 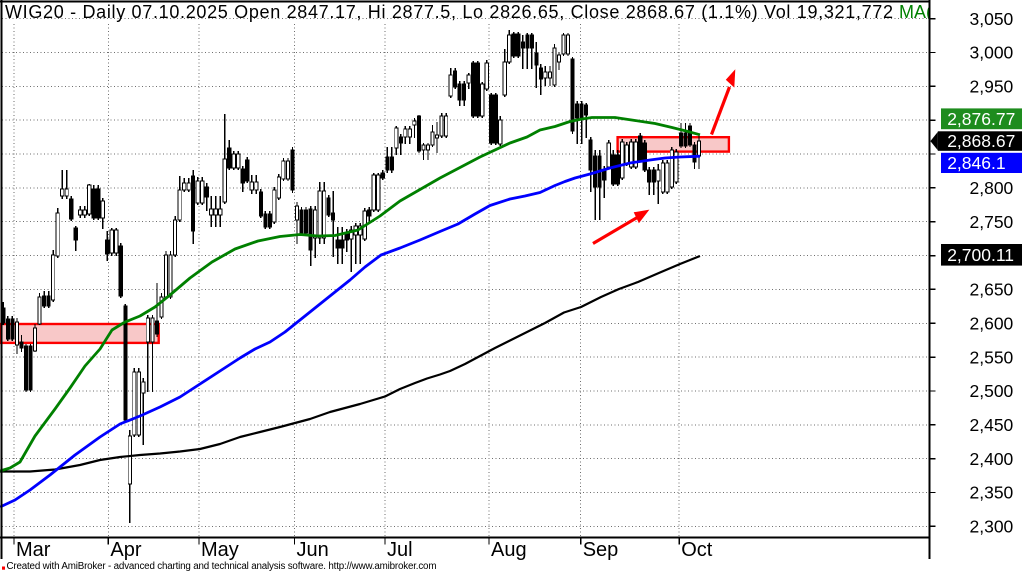 I want to click on svg-text: Aug, so click(x=509, y=550).